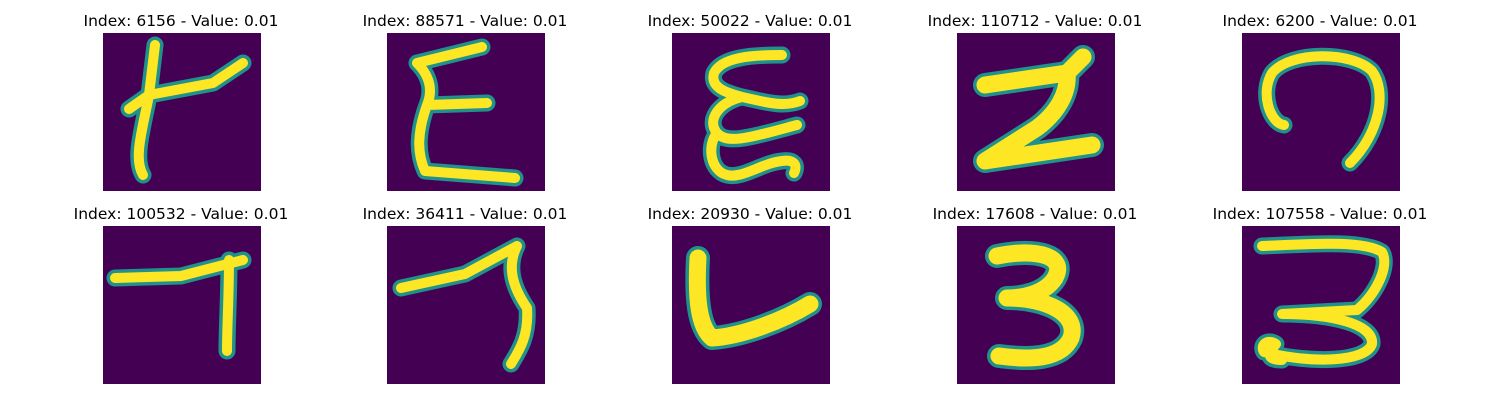  I want to click on panel-9: Index: 17608 - Value: 0.01, so click(1035, 294).